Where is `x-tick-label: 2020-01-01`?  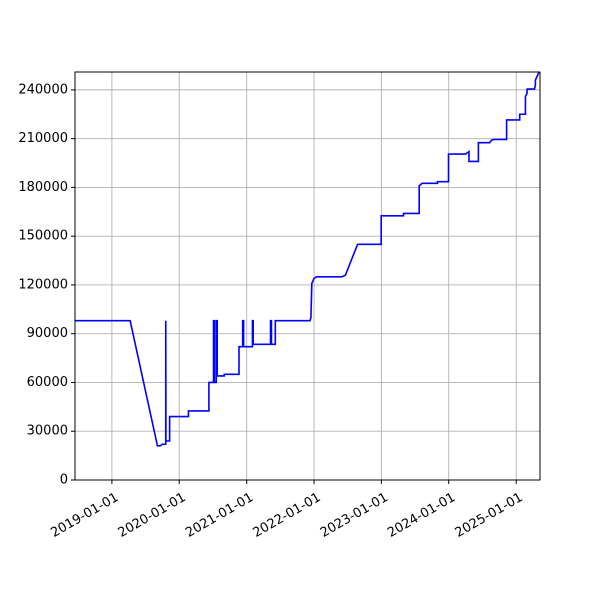
x-tick-label: 2020-01-01 is located at coordinates (152, 515).